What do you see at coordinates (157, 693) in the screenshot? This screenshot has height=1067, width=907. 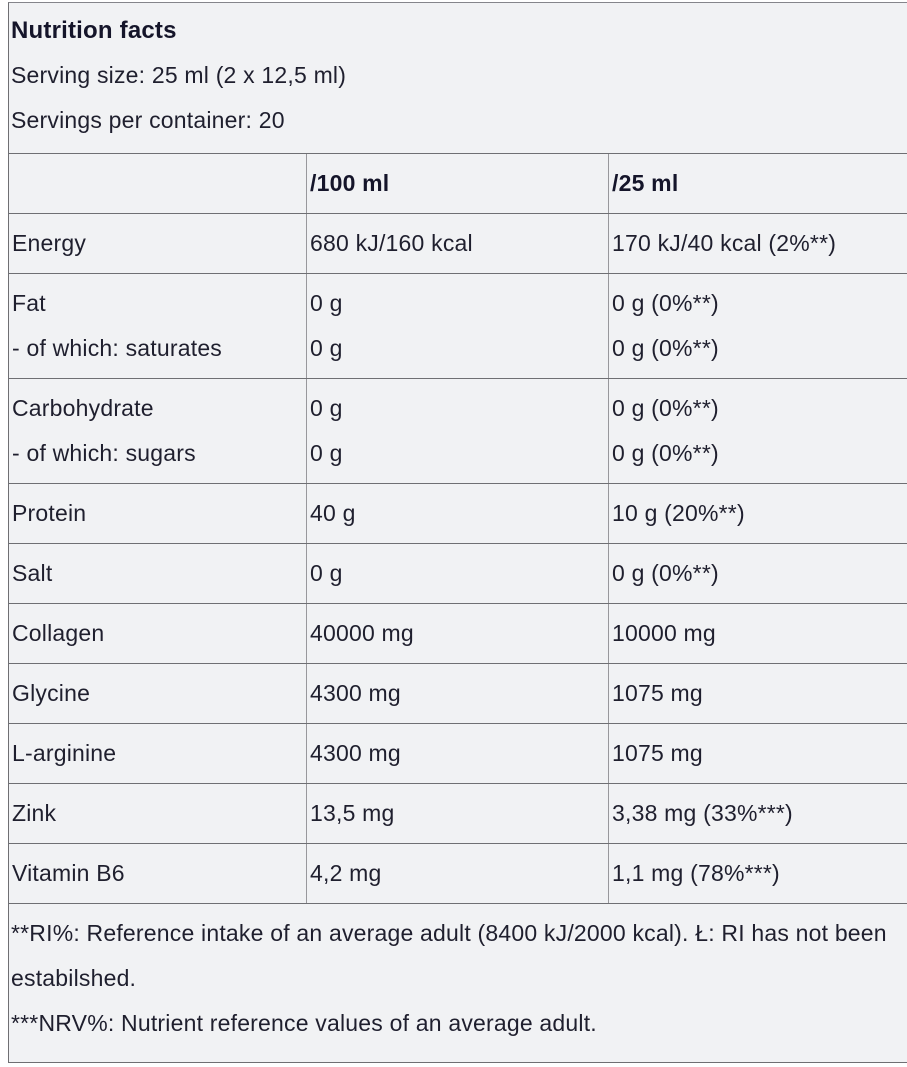 I see `nutrient-label-cell: Glycine` at bounding box center [157, 693].